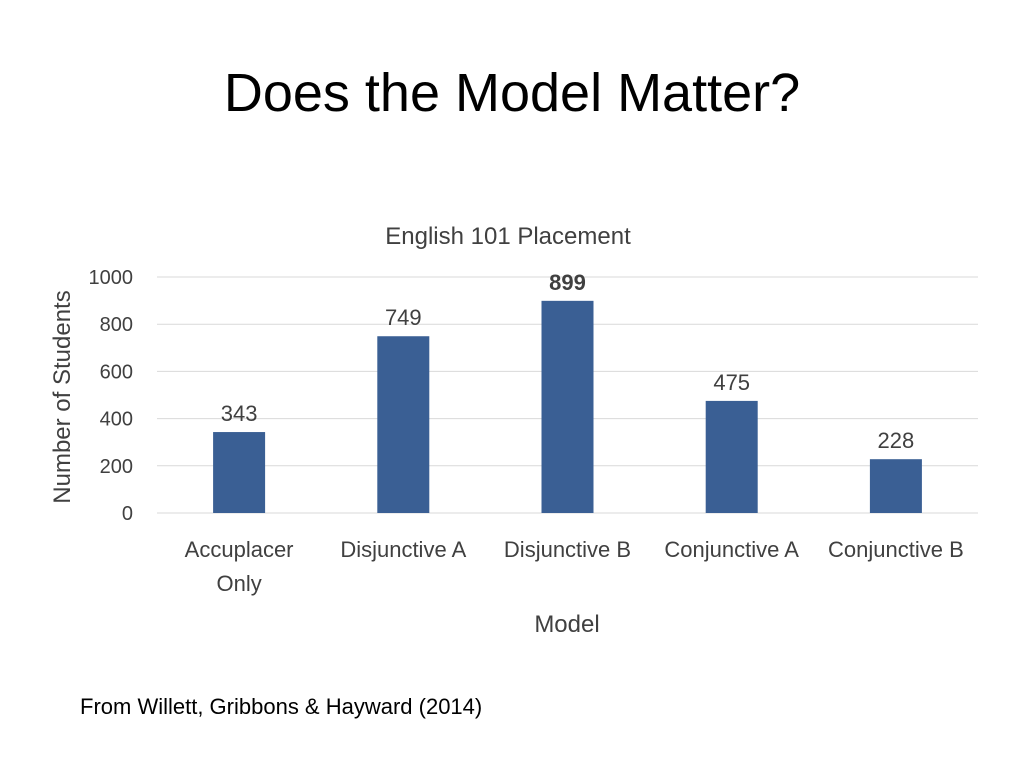  What do you see at coordinates (116, 467) in the screenshot?
I see `y-tick-label-200: 200` at bounding box center [116, 467].